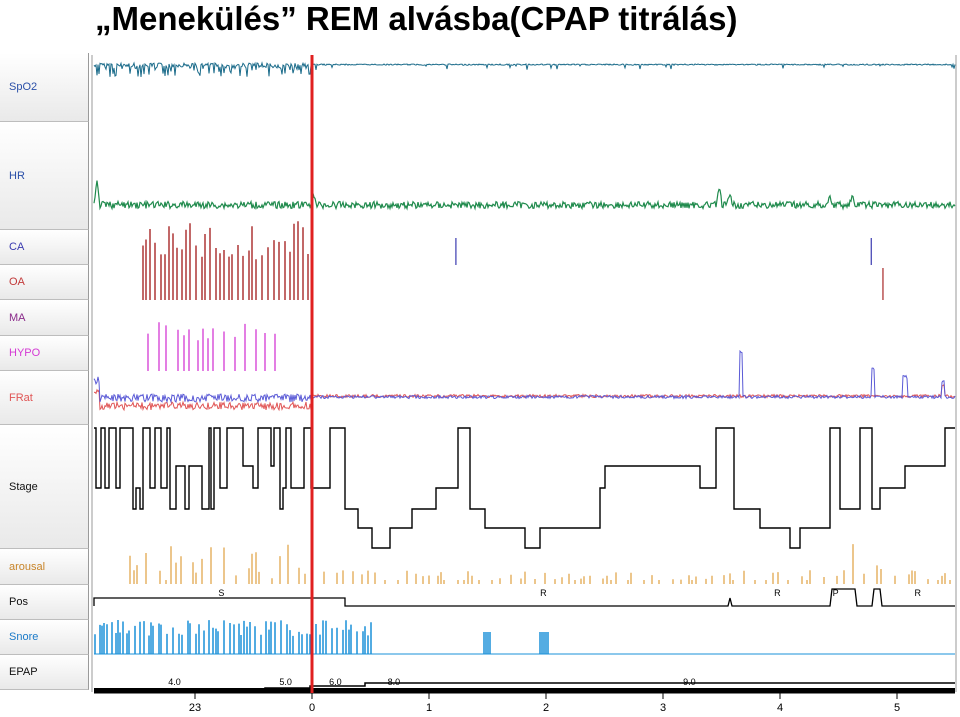 The width and height of the screenshot is (960, 717). Describe the element at coordinates (44, 87) in the screenshot. I see `lane-label-spo2: SpO2` at that location.